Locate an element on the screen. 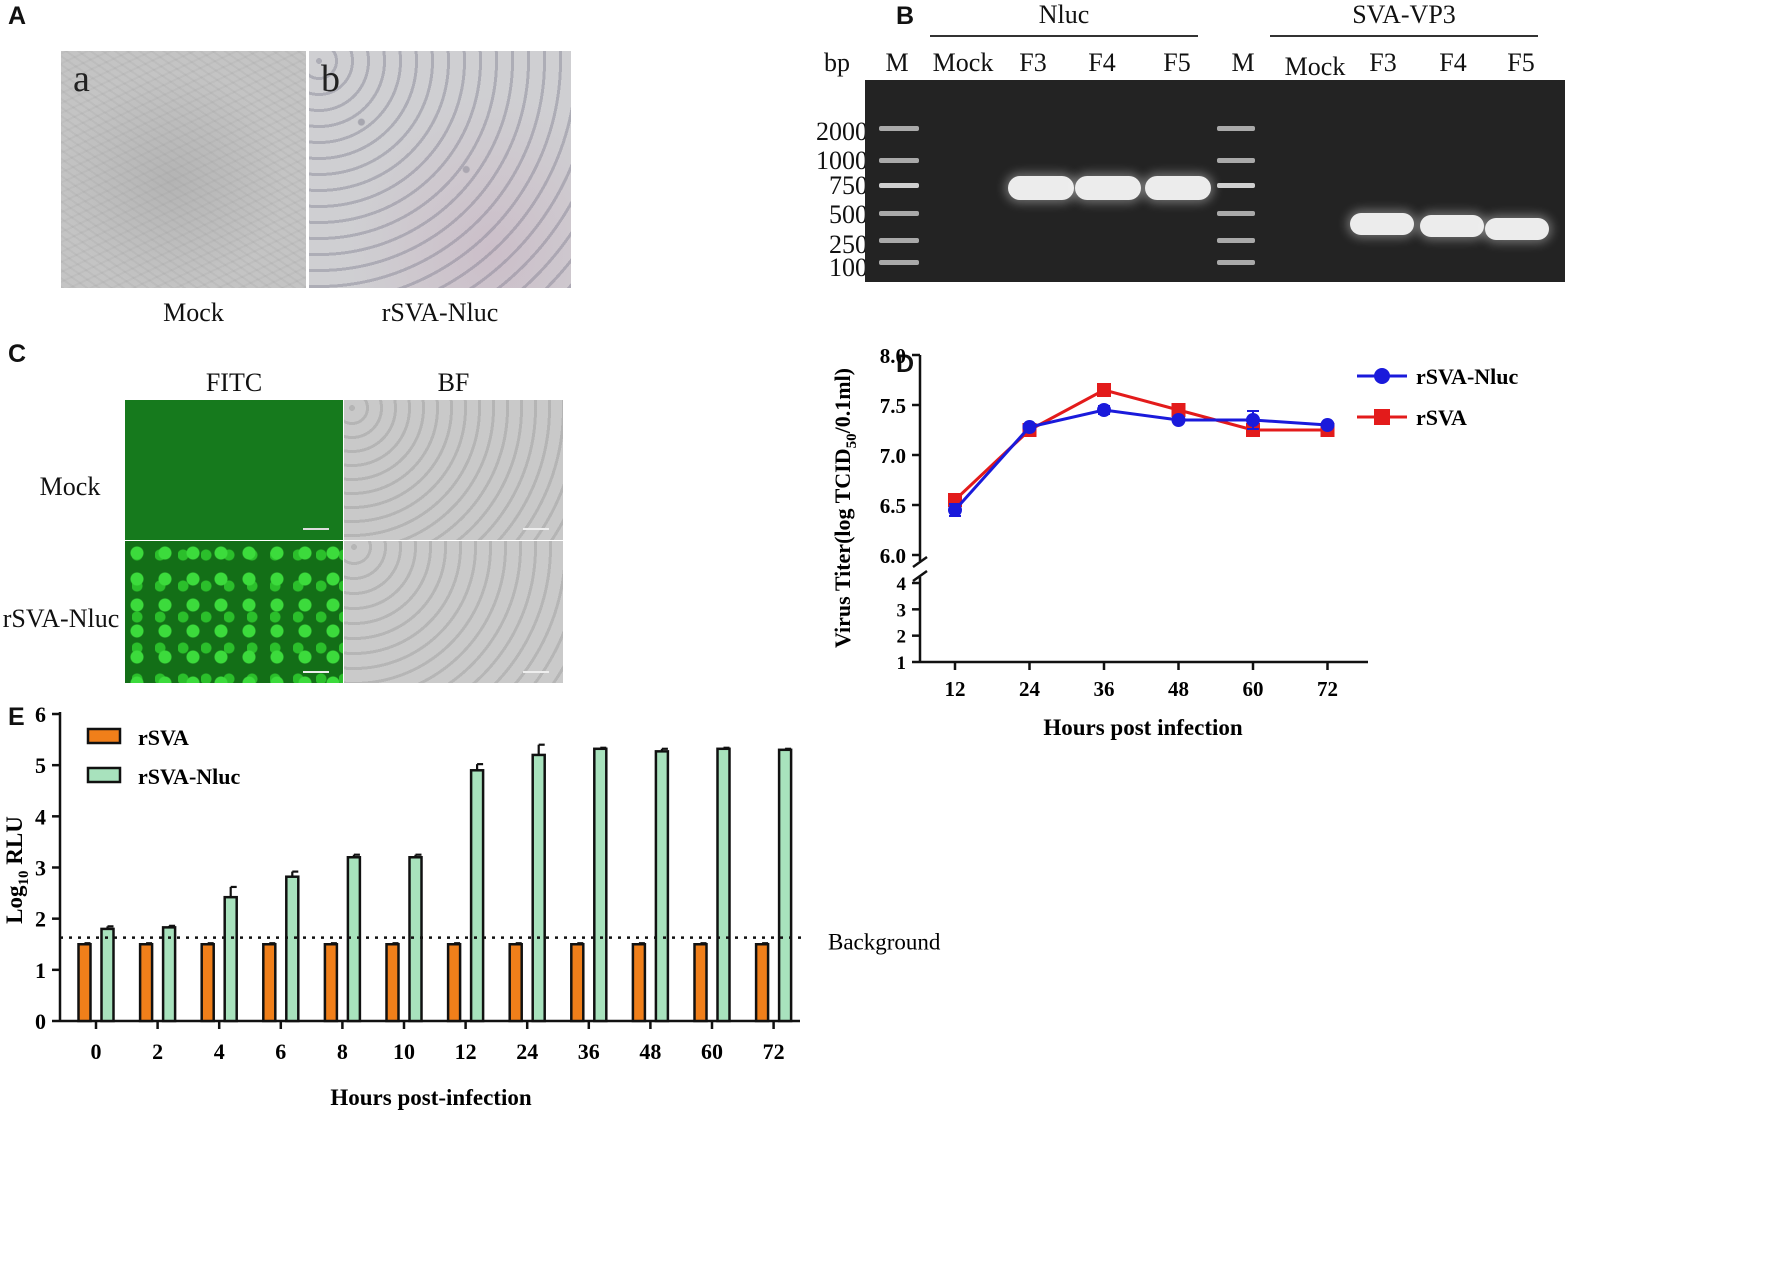  panel-letter-a: A is located at coordinates (17, 16).